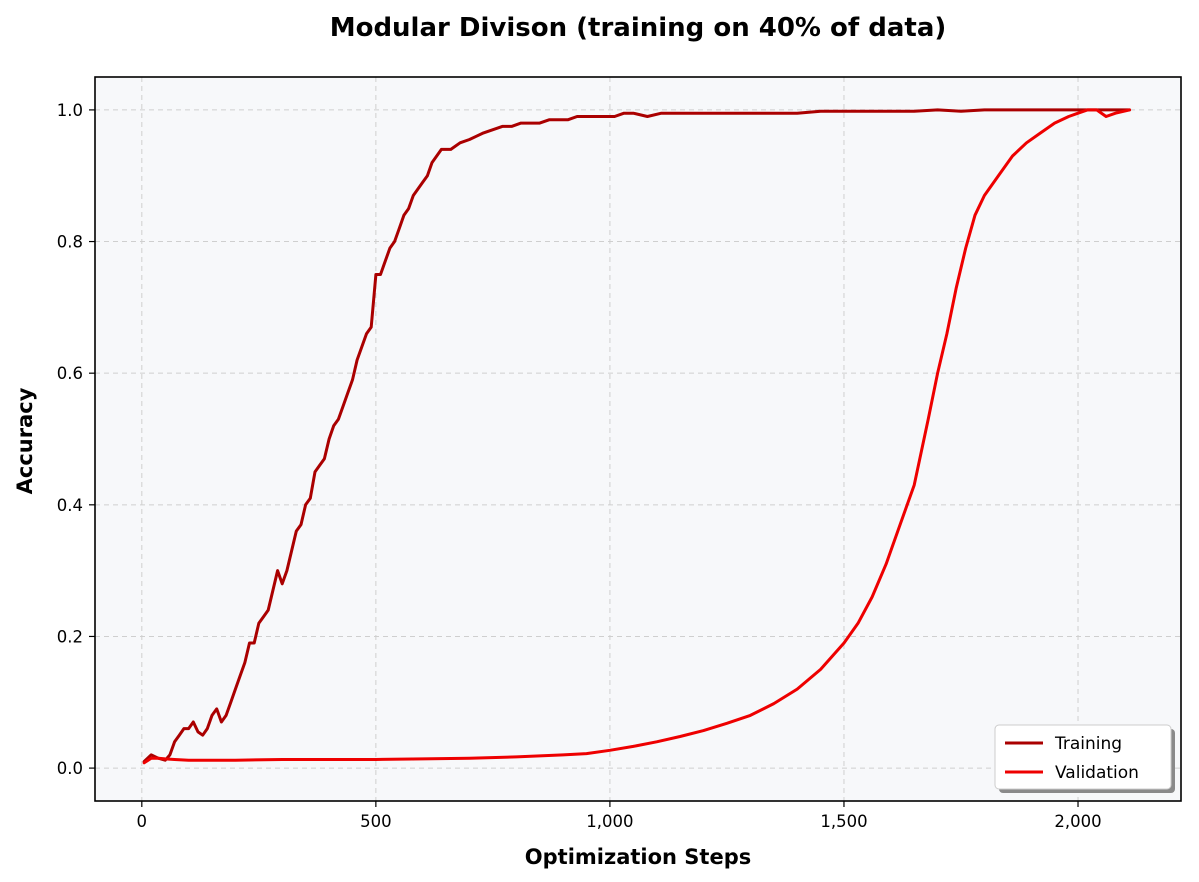  I want to click on legend-label: Validation, so click(1097, 773).